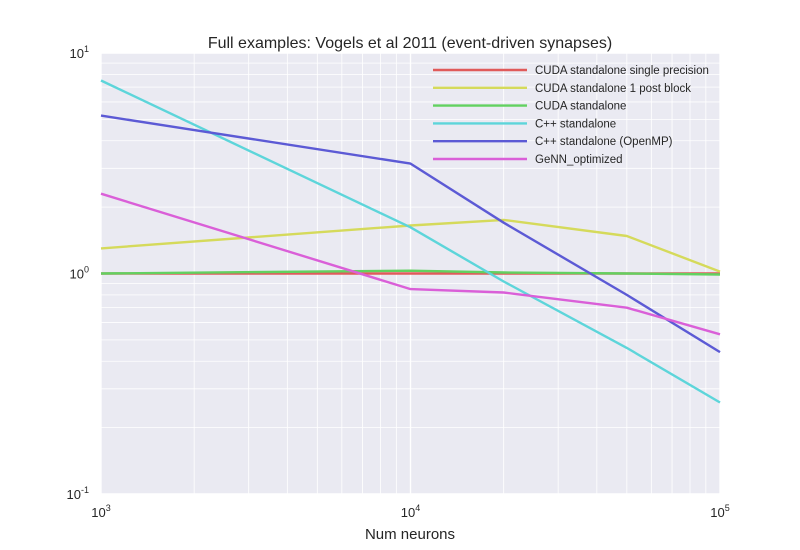 The image size is (800, 550). I want to click on x-axis-ticks: 10³ 10⁴ 10⁵, so click(410, 511).